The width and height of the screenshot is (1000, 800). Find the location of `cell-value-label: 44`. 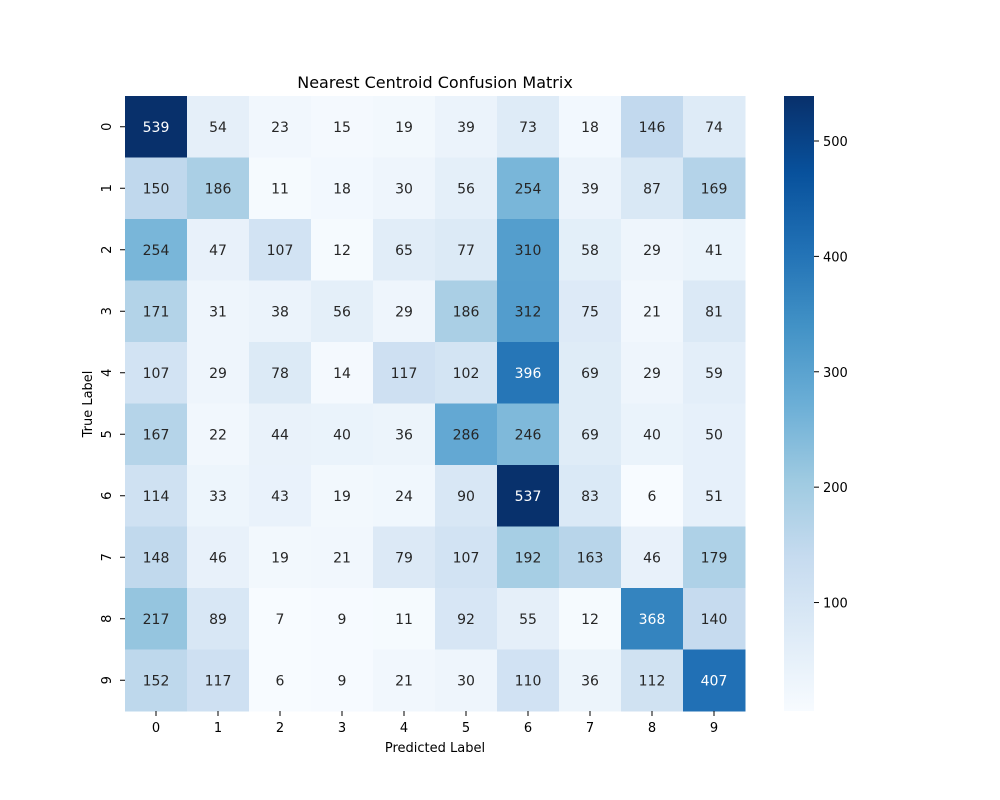

cell-value-label: 44 is located at coordinates (280, 435).